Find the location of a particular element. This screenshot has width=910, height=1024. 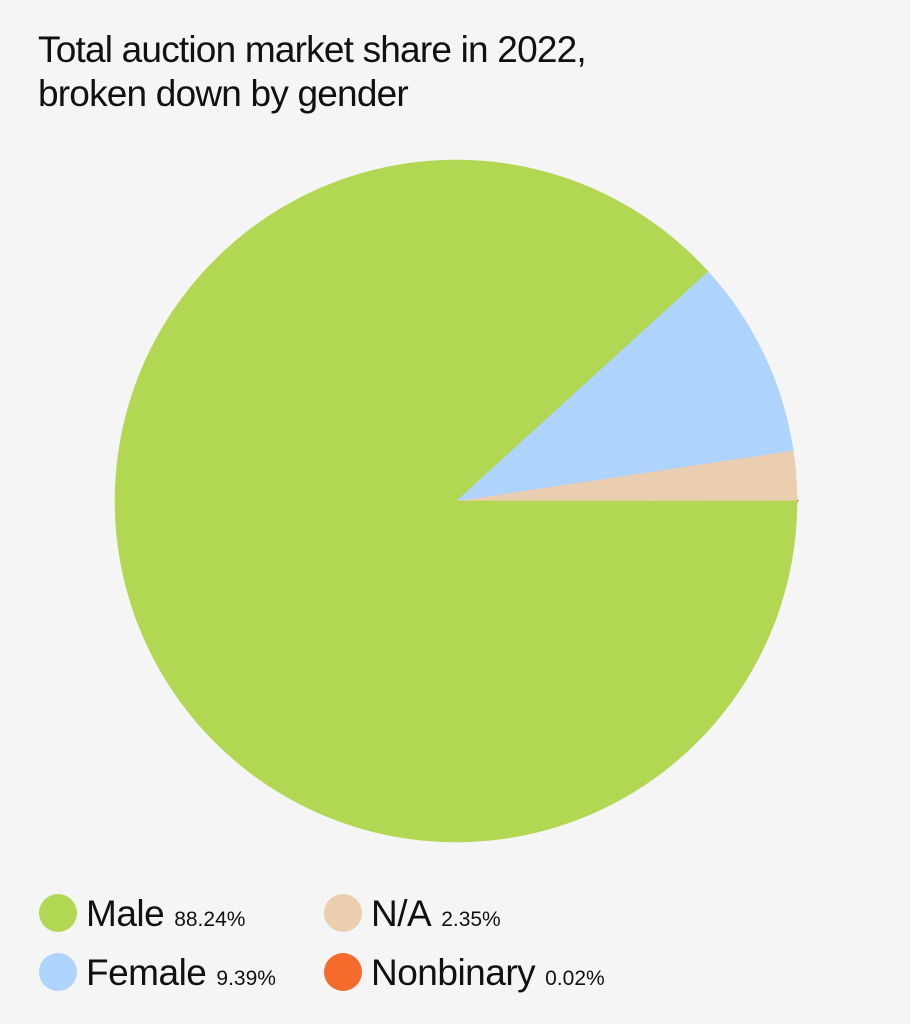

legend-label: Male 88.24% is located at coordinates (165, 913).